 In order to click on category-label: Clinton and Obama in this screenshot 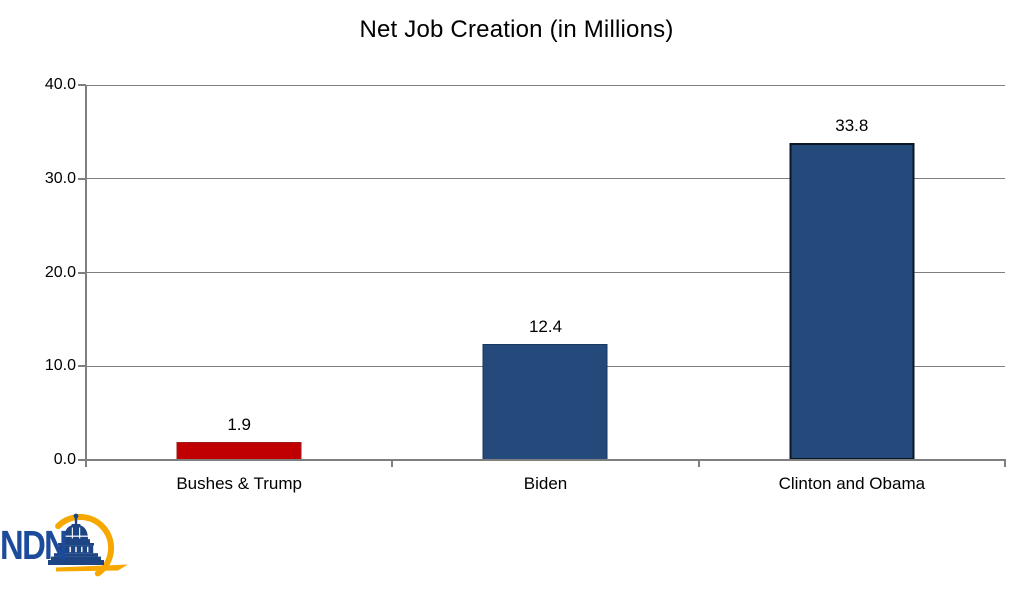, I will do `click(852, 483)`.